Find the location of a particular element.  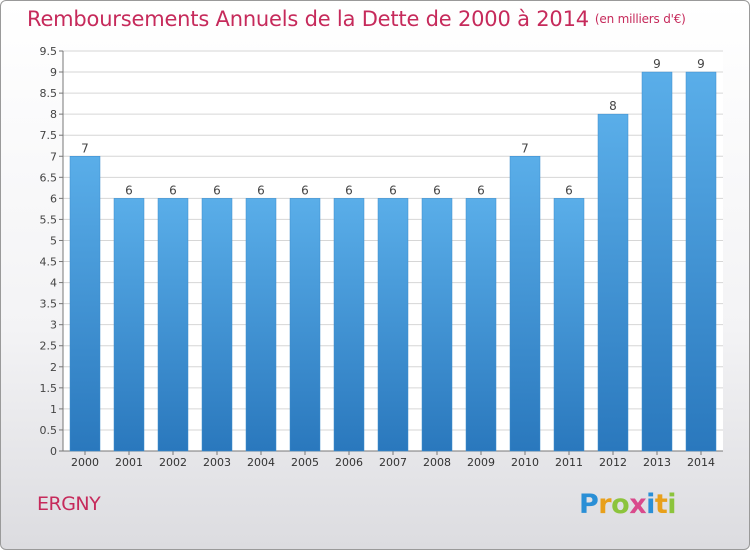

x-tick-label-2013: 2013 is located at coordinates (657, 462).